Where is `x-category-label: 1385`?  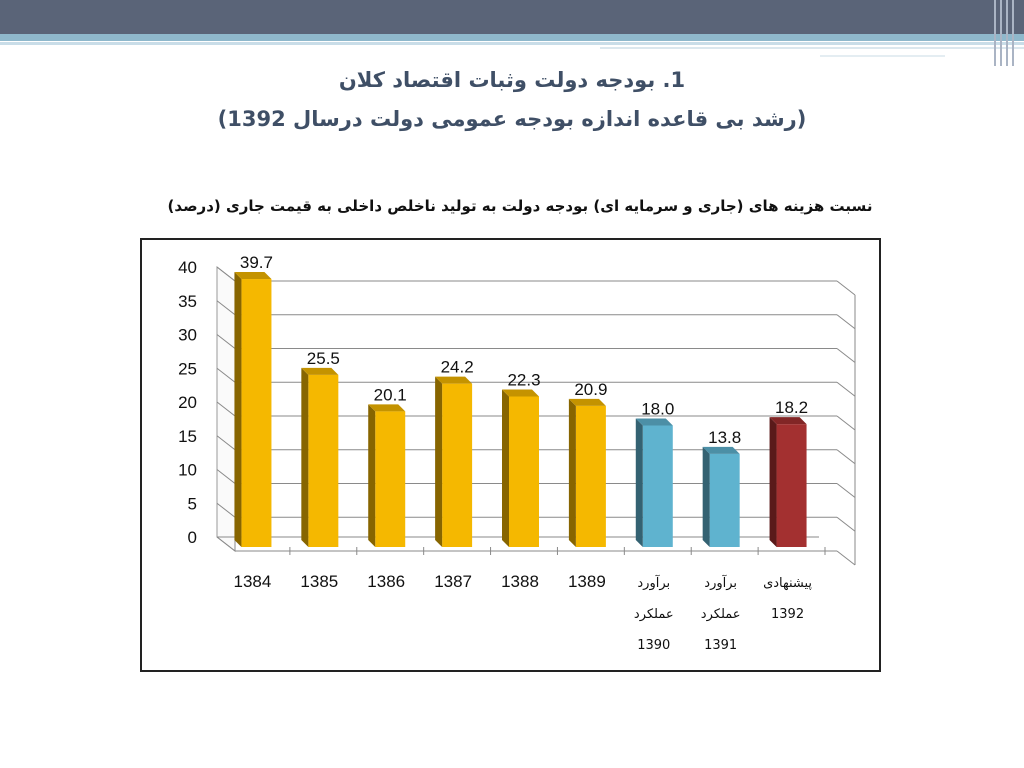
x-category-label: 1385 is located at coordinates (319, 581).